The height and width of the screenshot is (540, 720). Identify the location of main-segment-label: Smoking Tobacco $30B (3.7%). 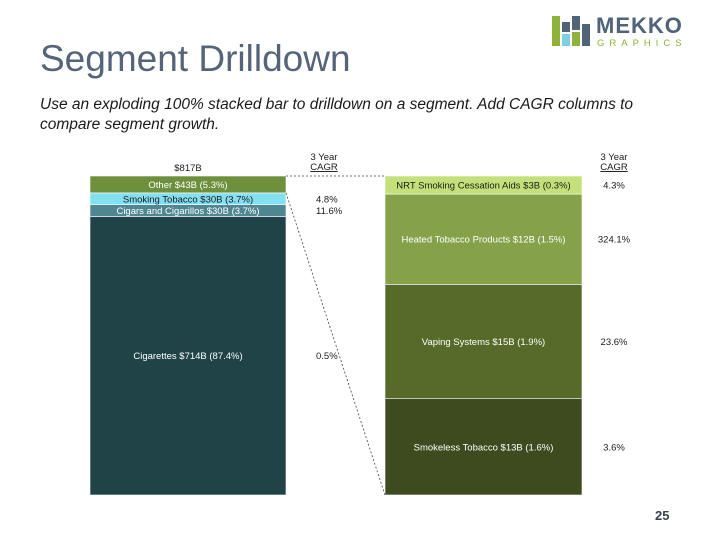
(188, 199).